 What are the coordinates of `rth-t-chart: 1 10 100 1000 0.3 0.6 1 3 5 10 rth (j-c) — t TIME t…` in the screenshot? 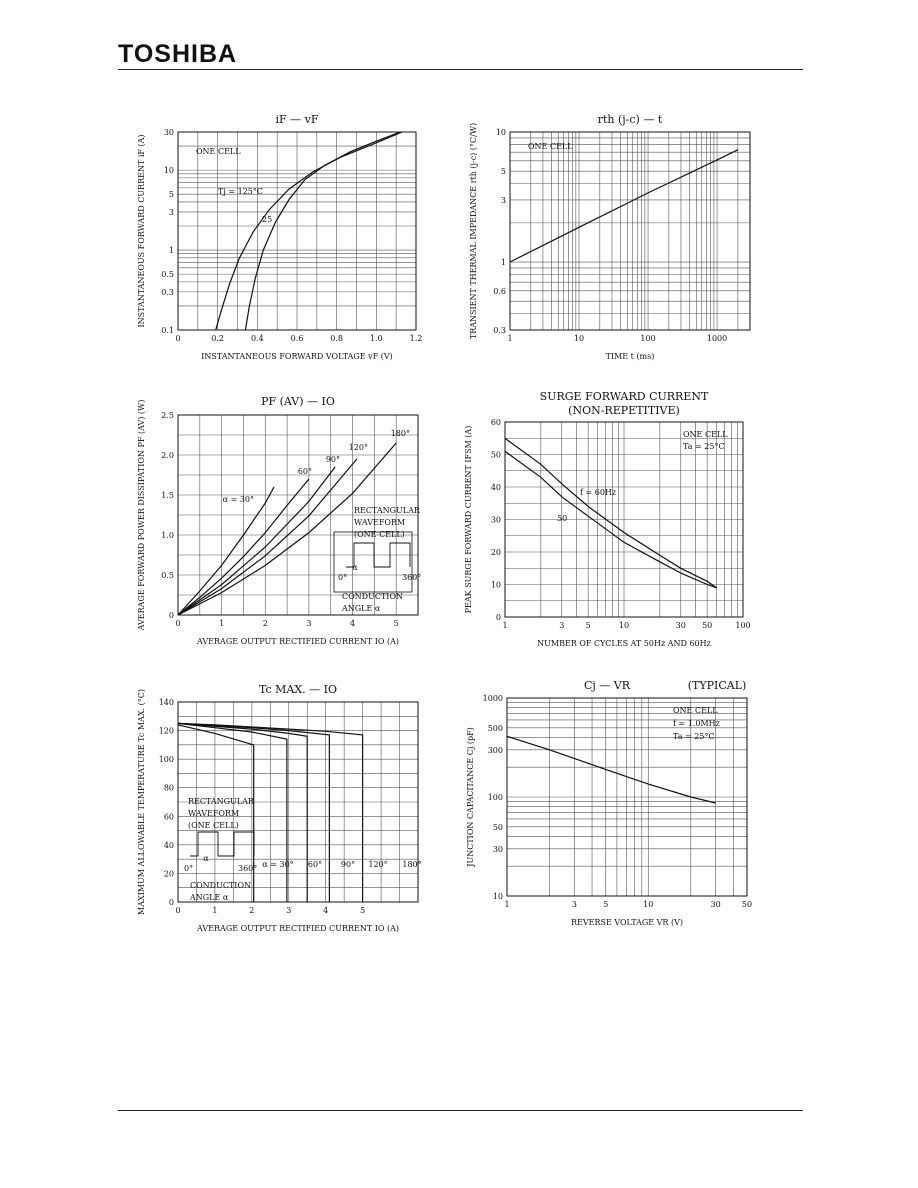 It's located at (610, 237).